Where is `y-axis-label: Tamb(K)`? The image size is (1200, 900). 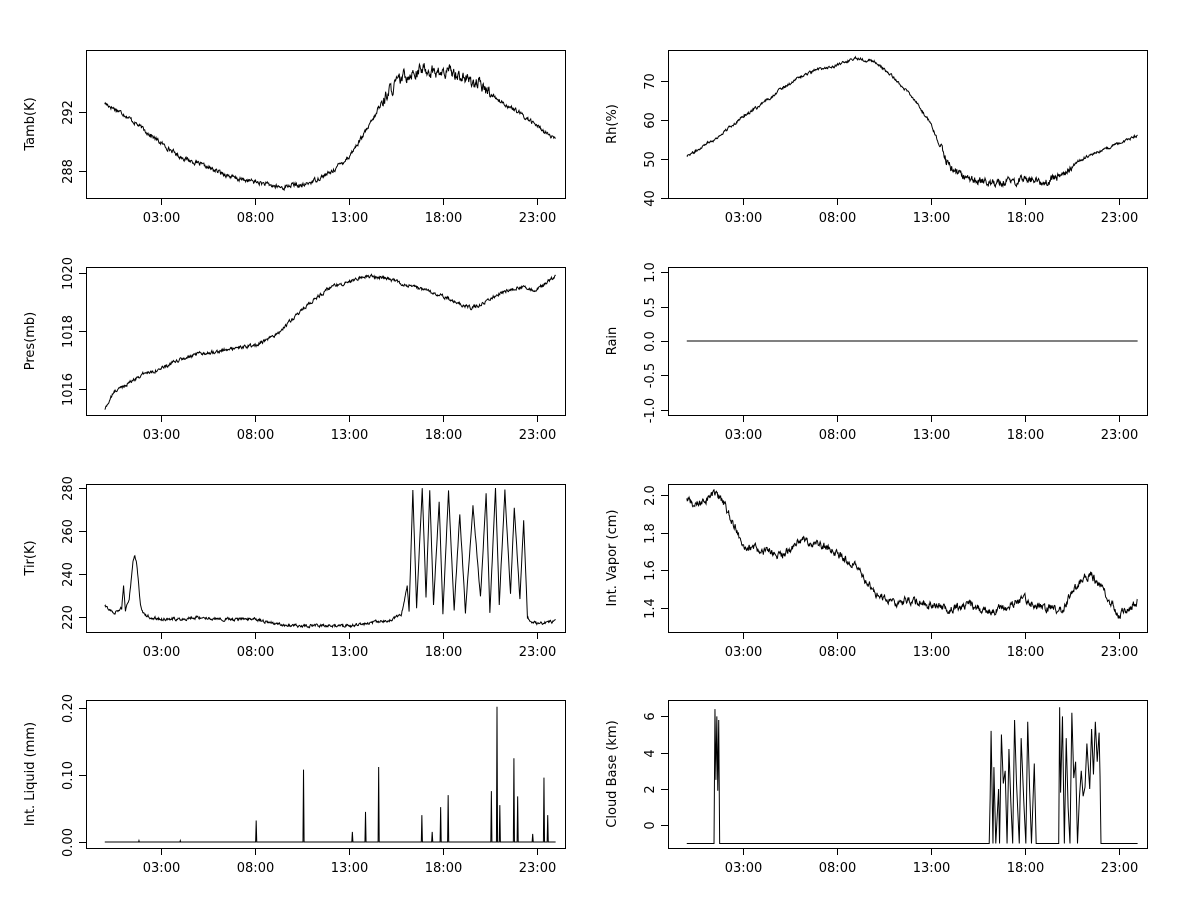 y-axis-label: Tamb(K) is located at coordinates (30, 124).